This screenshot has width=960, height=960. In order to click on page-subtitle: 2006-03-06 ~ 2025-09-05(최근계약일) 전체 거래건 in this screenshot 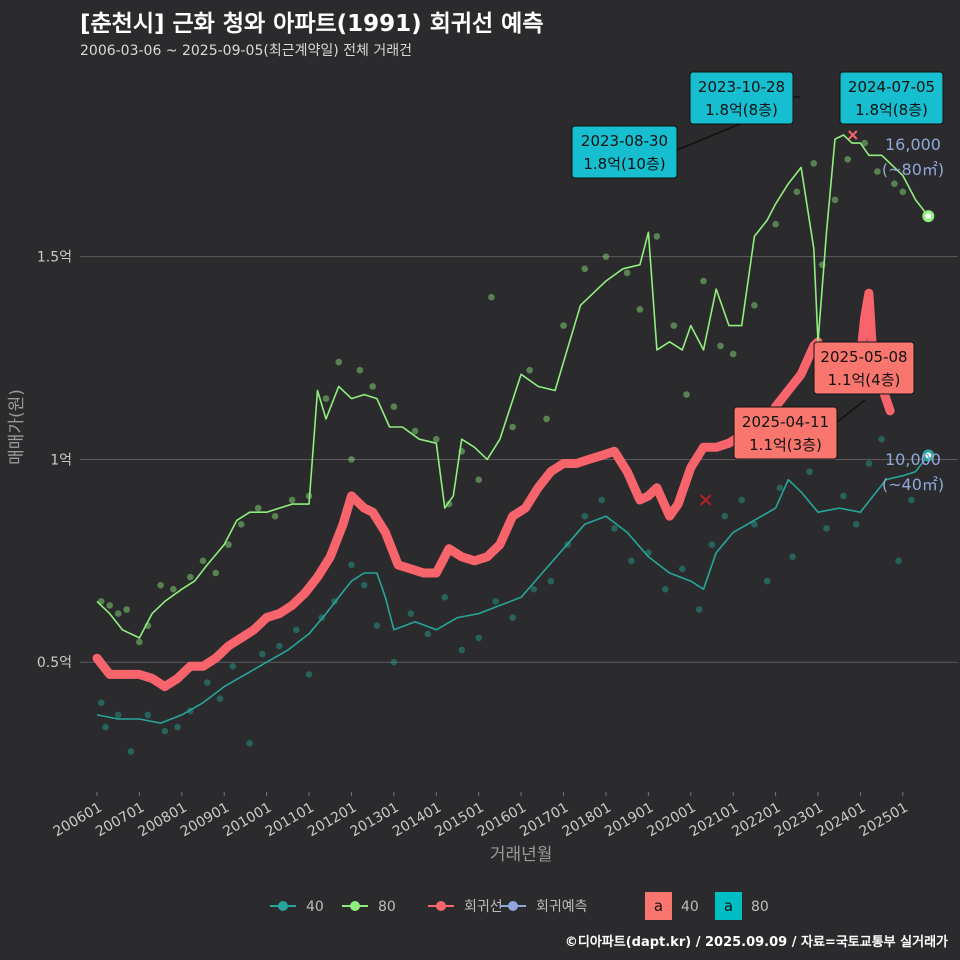, I will do `click(246, 51)`.